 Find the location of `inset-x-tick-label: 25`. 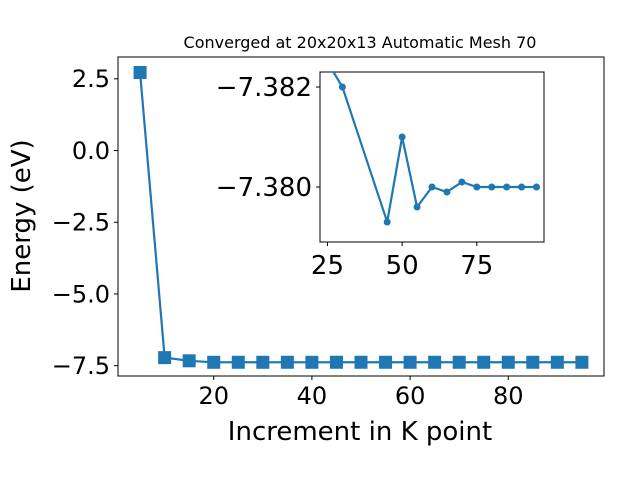

inset-x-tick-label: 25 is located at coordinates (327, 266).